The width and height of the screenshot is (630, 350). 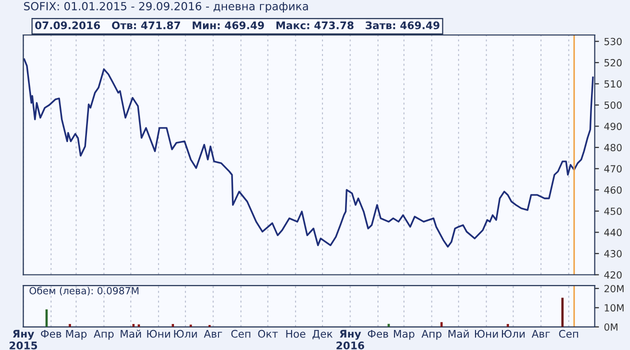 I want to click on y-tick-label: 470, so click(x=613, y=168).